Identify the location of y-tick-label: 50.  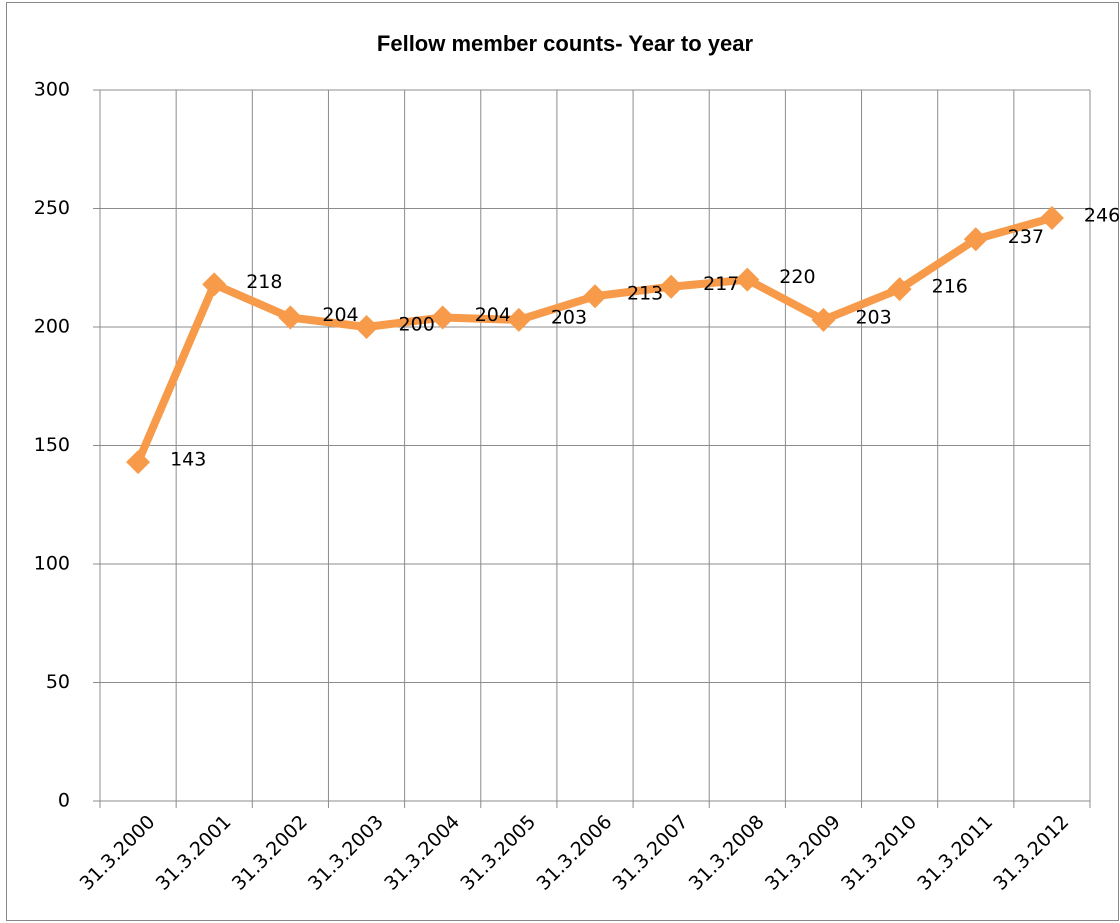
(58, 682).